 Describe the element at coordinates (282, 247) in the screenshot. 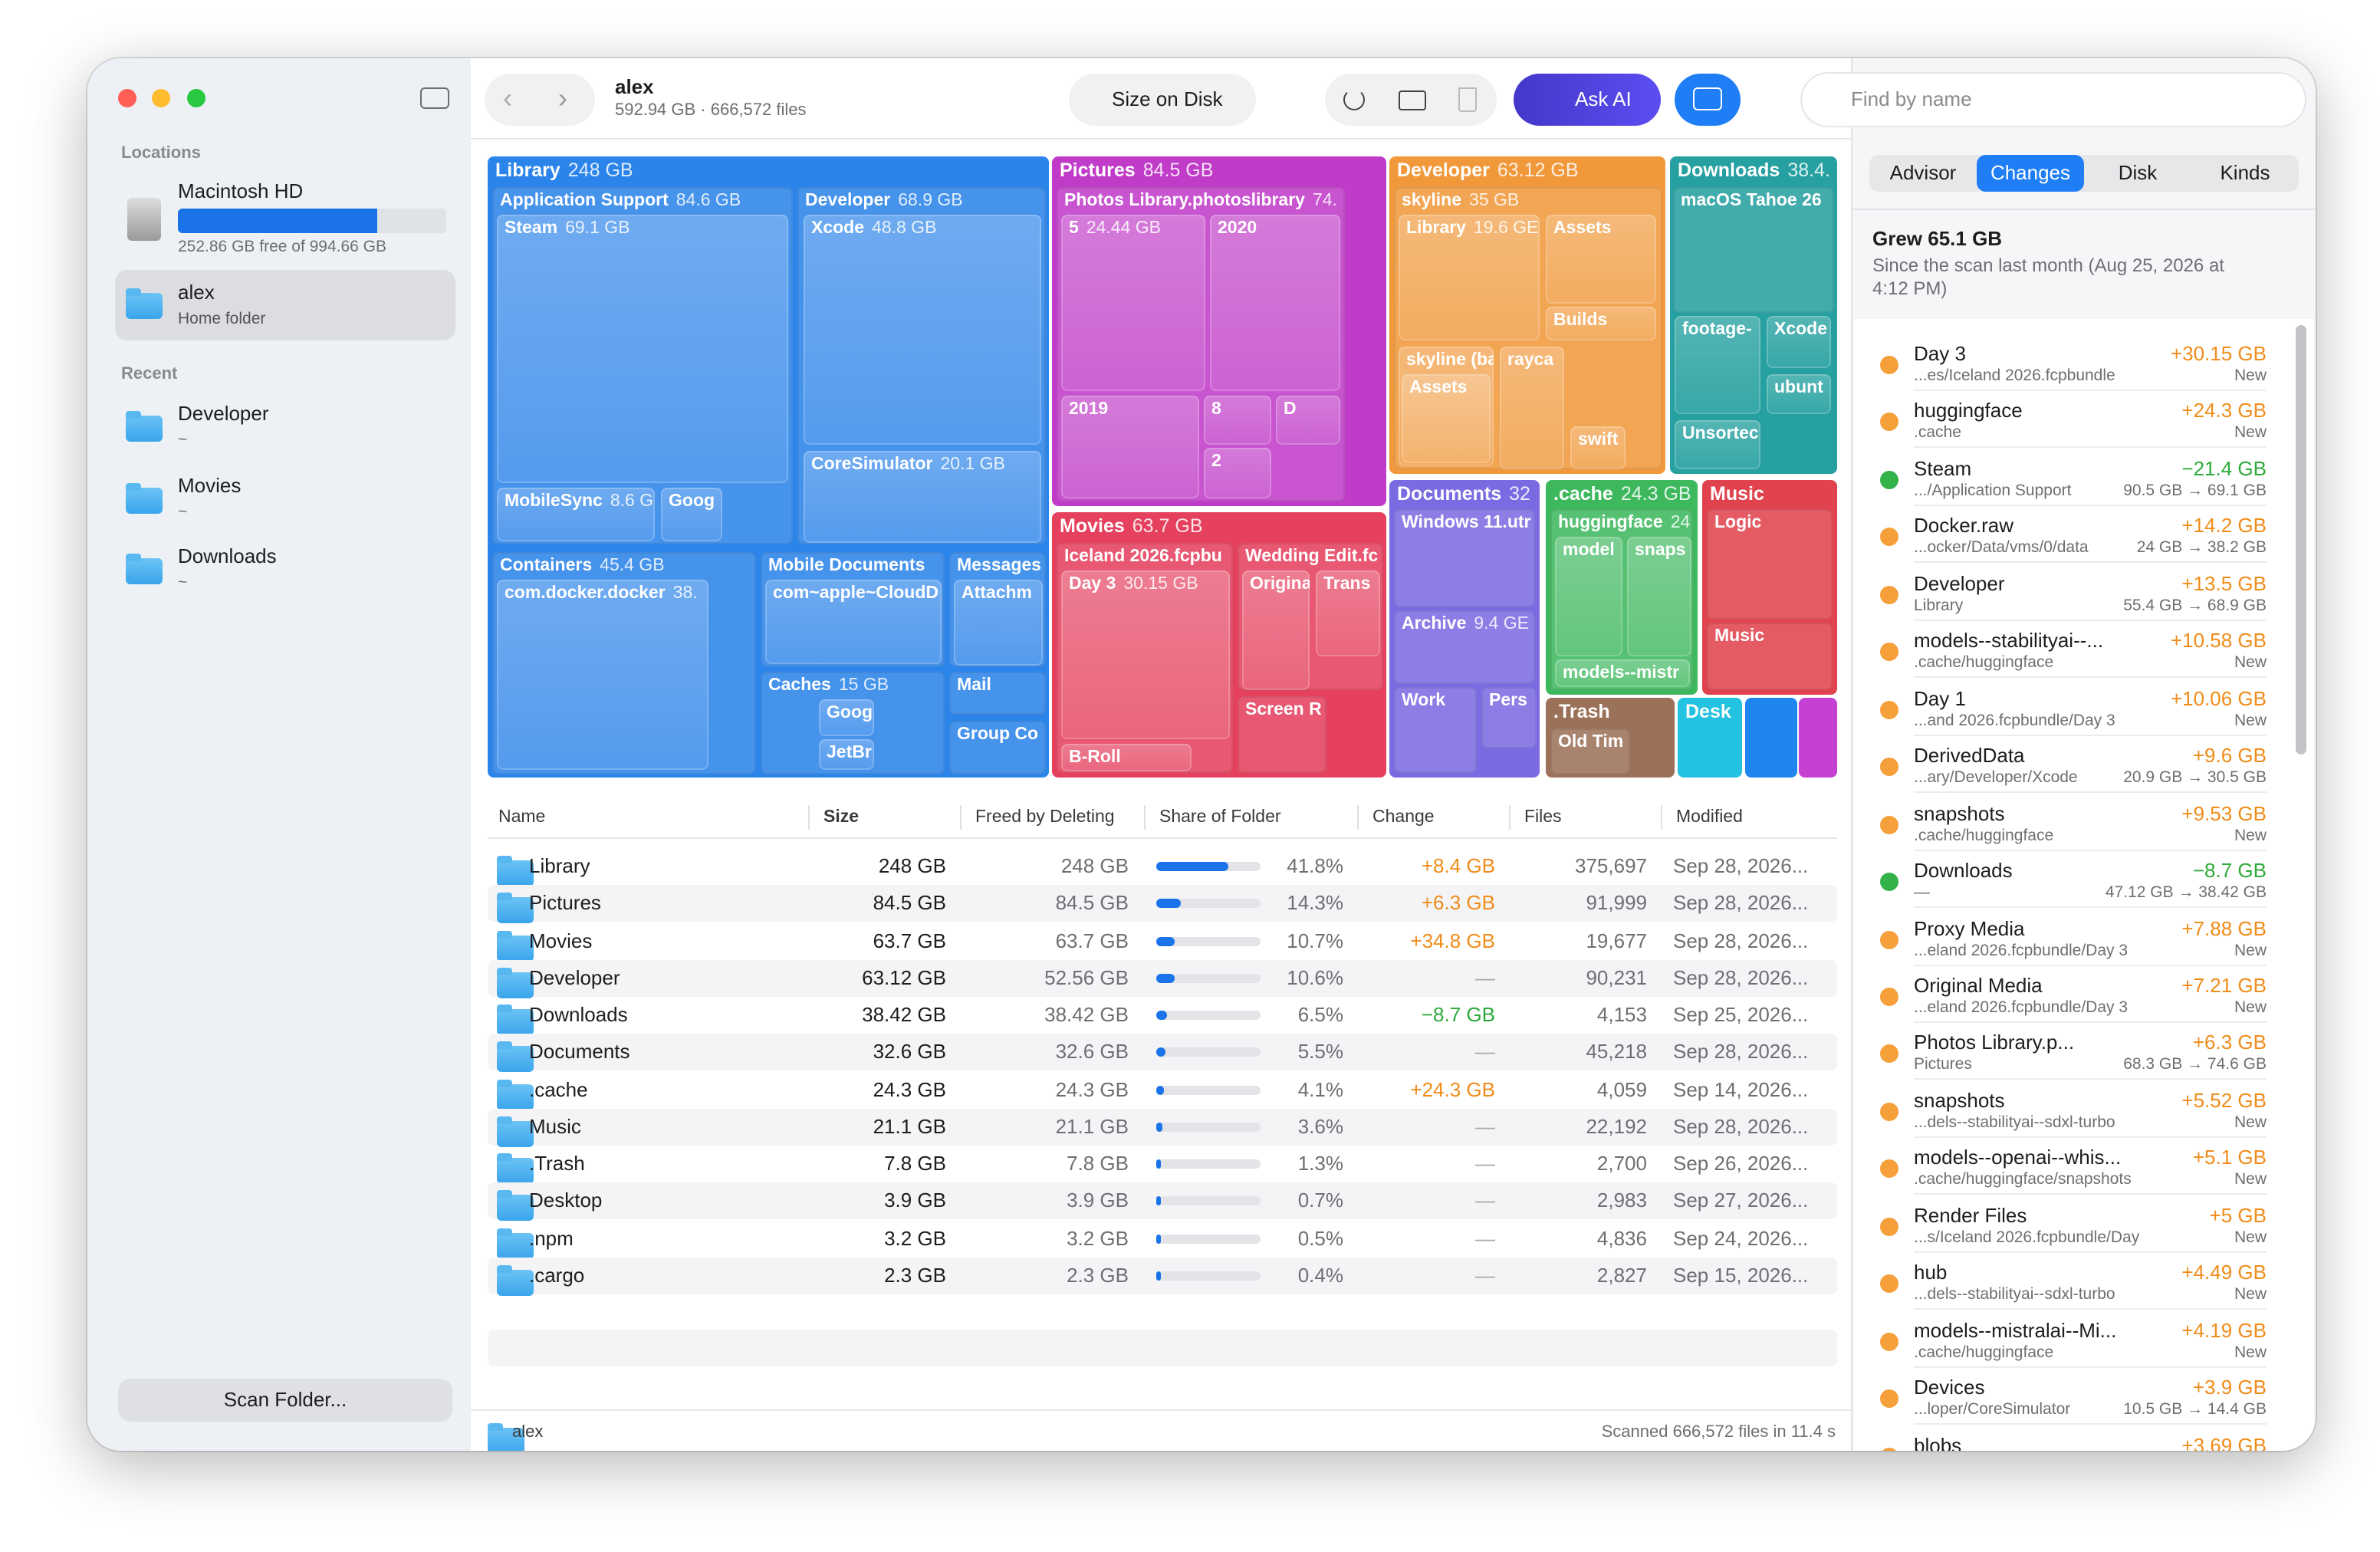

I see `disk-free: 252.86 GB free of 994.66 GB` at that location.